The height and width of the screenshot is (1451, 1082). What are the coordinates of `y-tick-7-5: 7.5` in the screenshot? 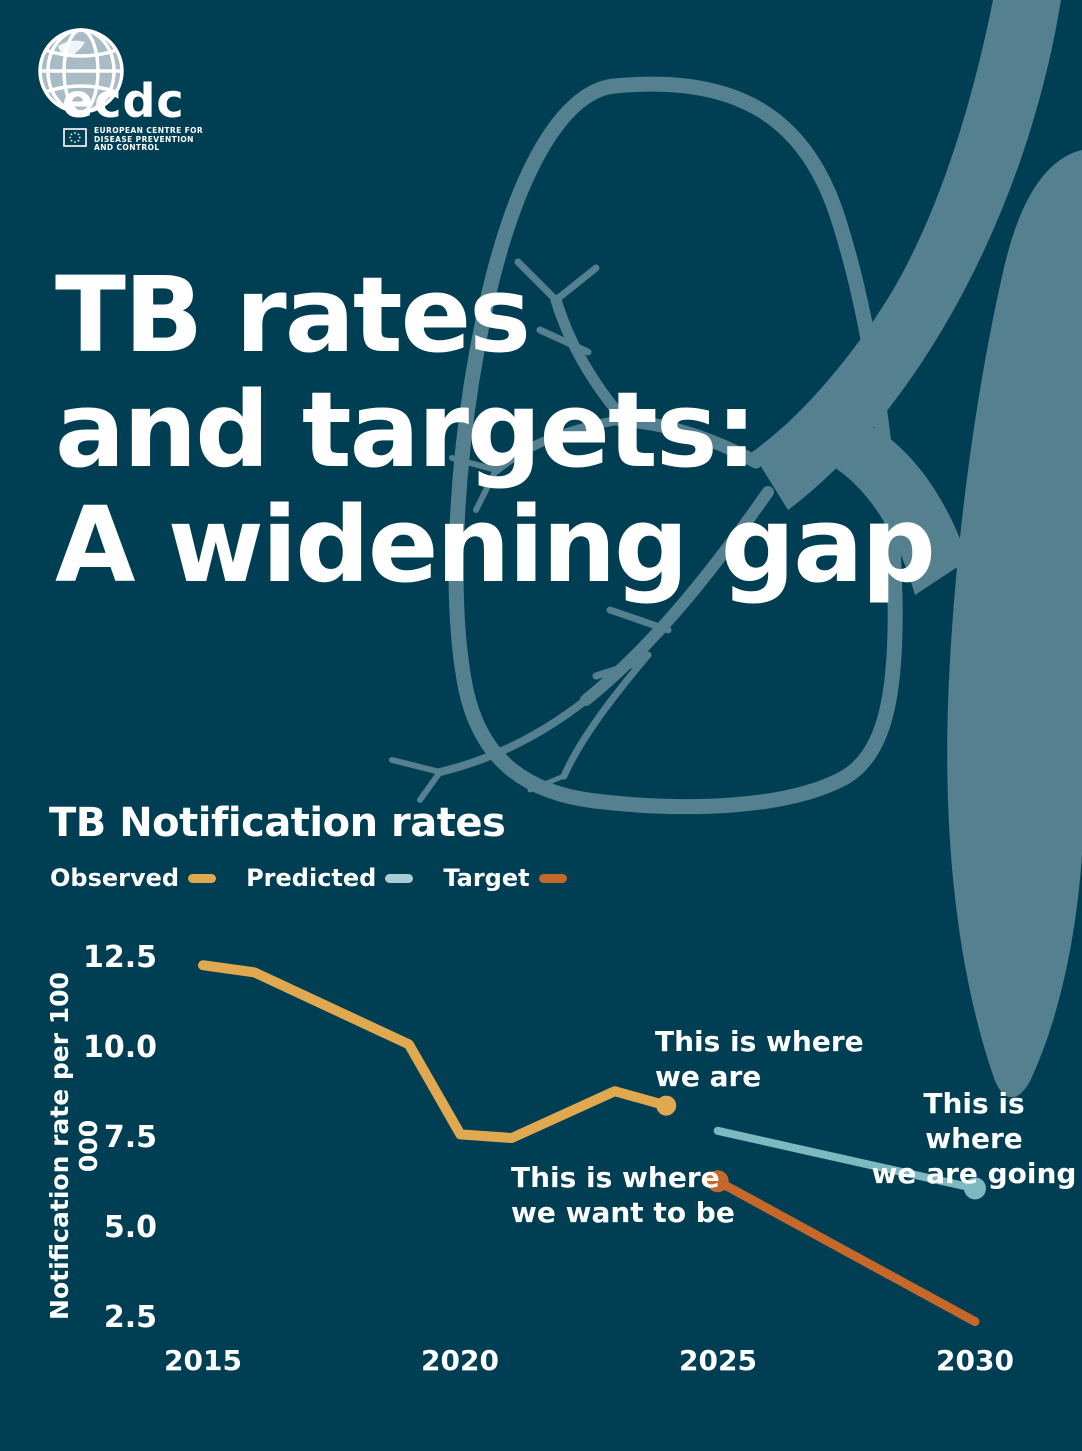 It's located at (130, 1137).